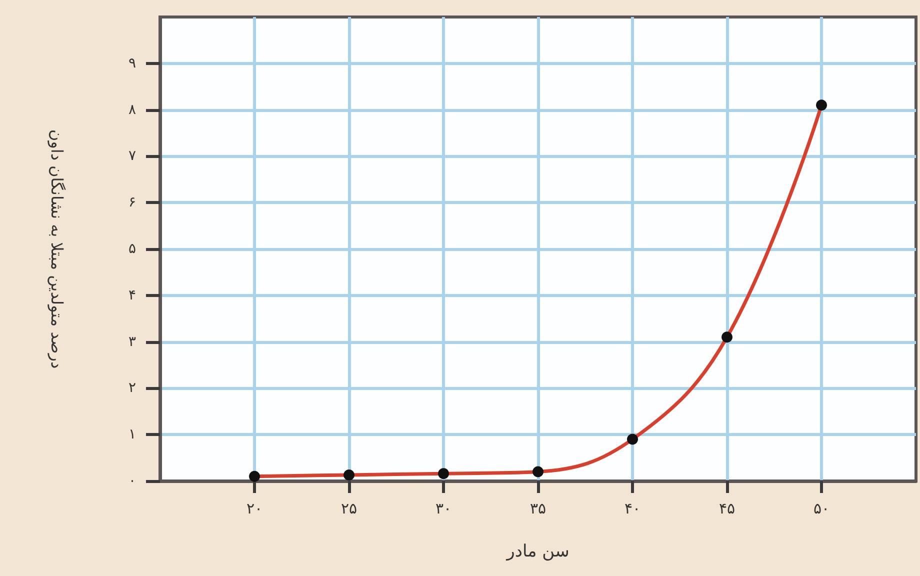 This screenshot has height=576, width=920. I want to click on y-tick-label: ۲, so click(132, 388).